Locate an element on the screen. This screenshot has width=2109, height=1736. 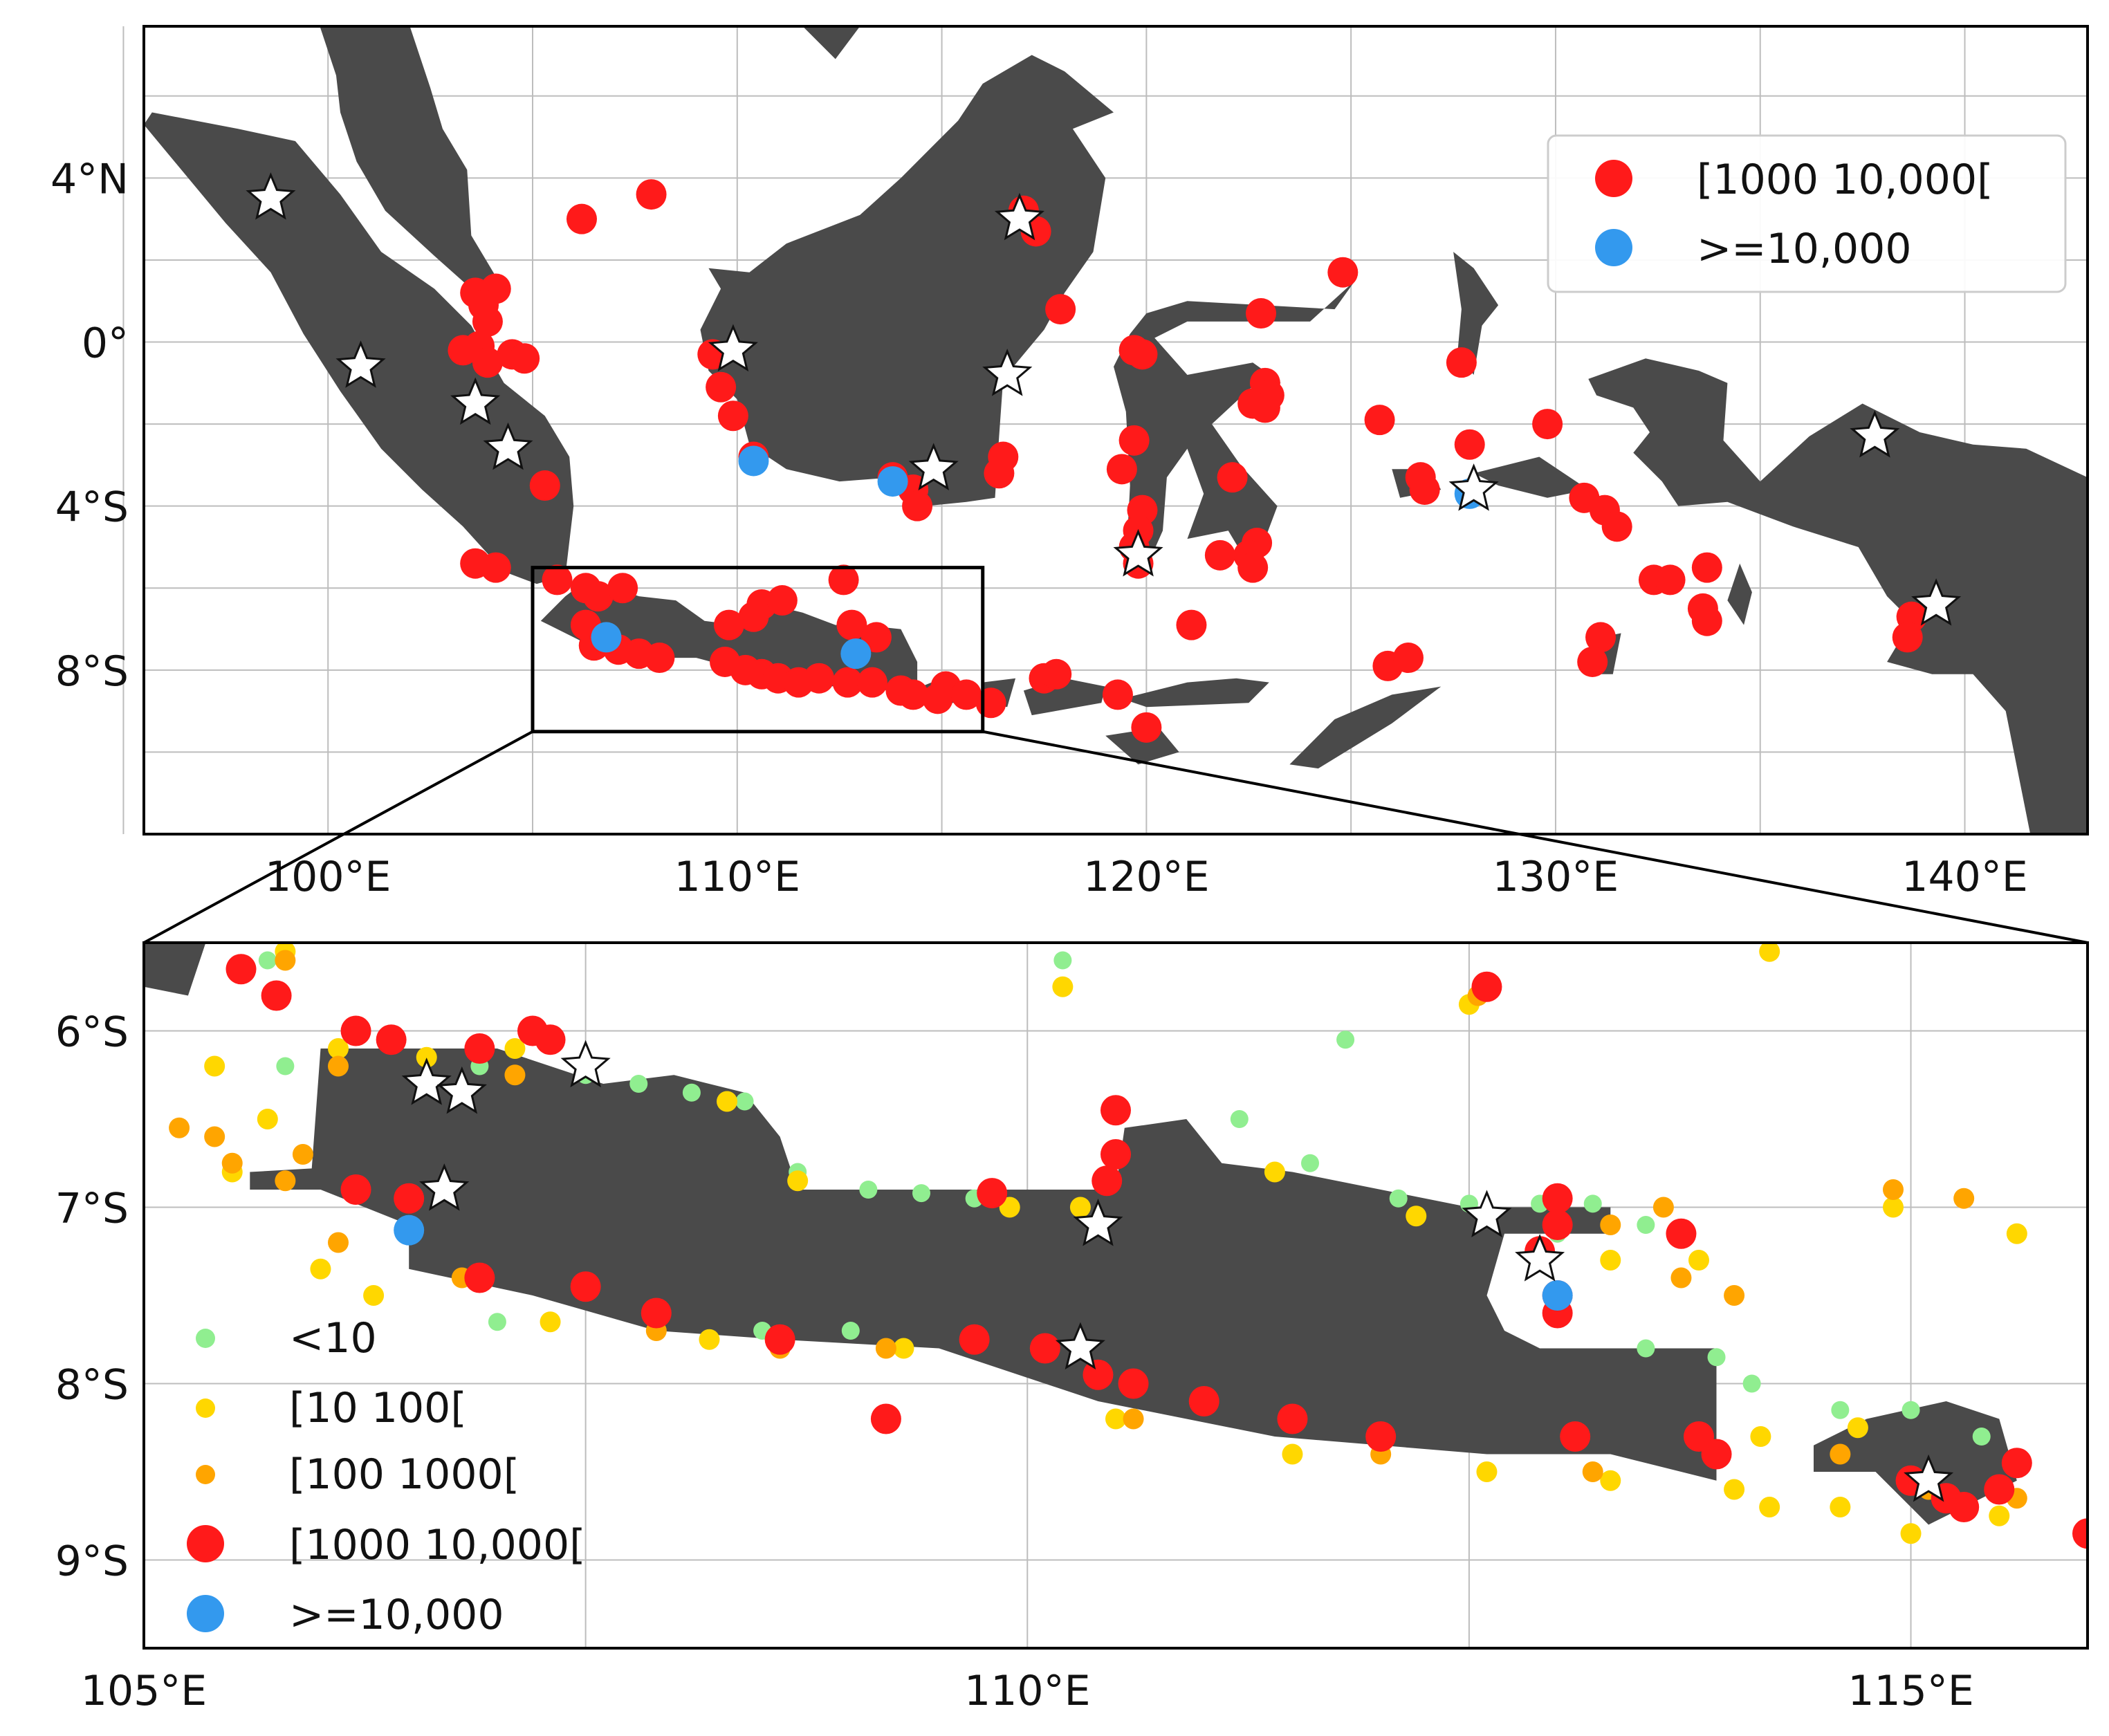
inset-connector-left is located at coordinates (338, 837).